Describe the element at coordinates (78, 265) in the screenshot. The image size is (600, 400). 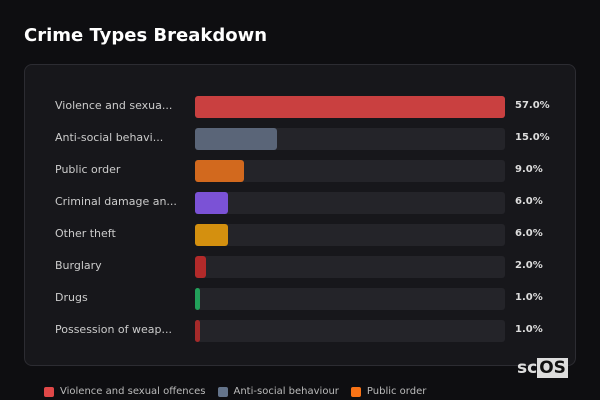
I see `category-label: Burglary` at that location.